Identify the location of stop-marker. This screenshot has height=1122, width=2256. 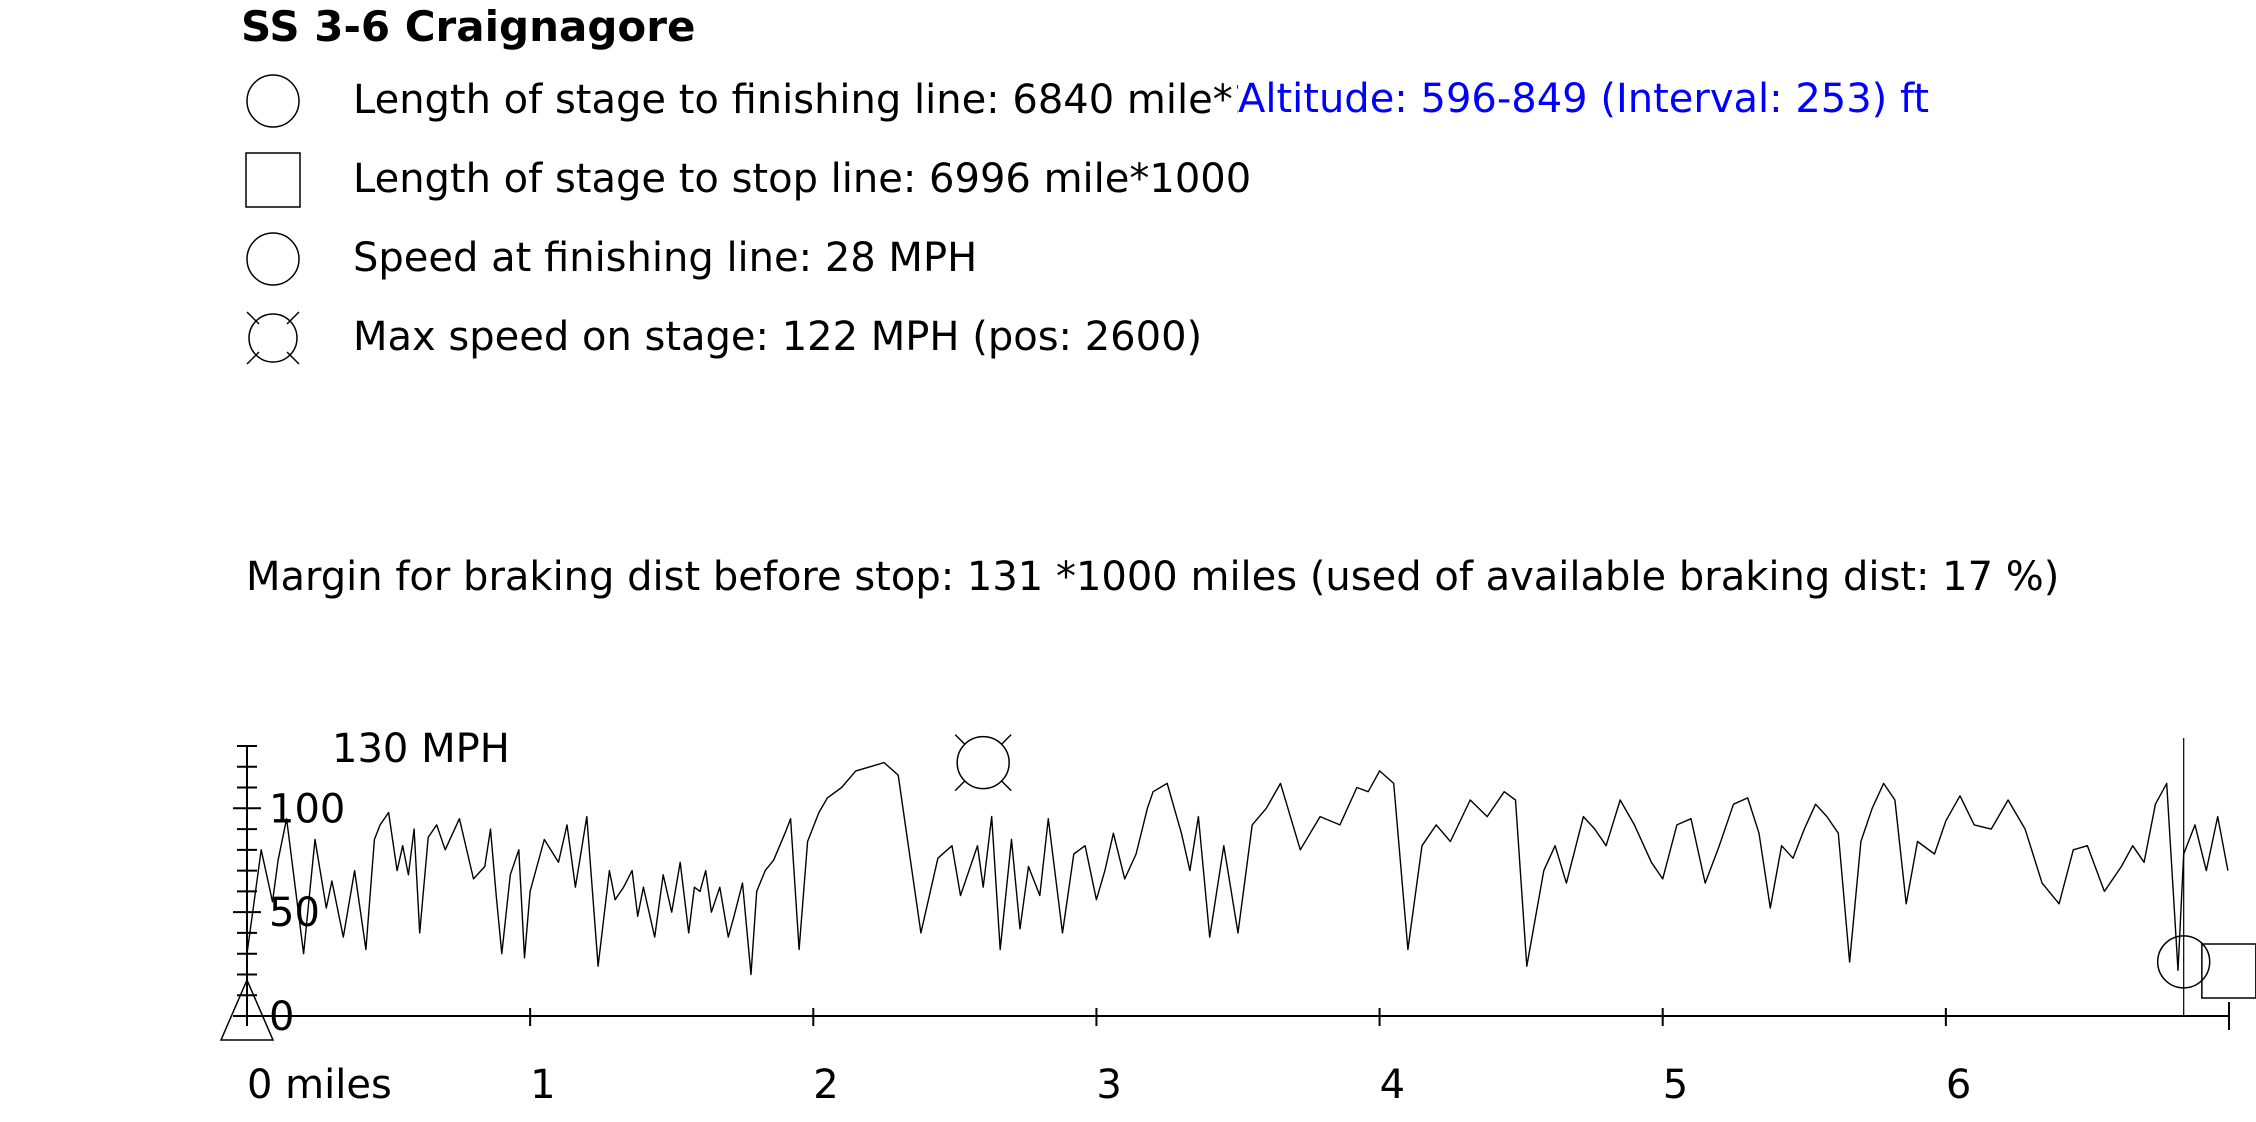
(2228, 971).